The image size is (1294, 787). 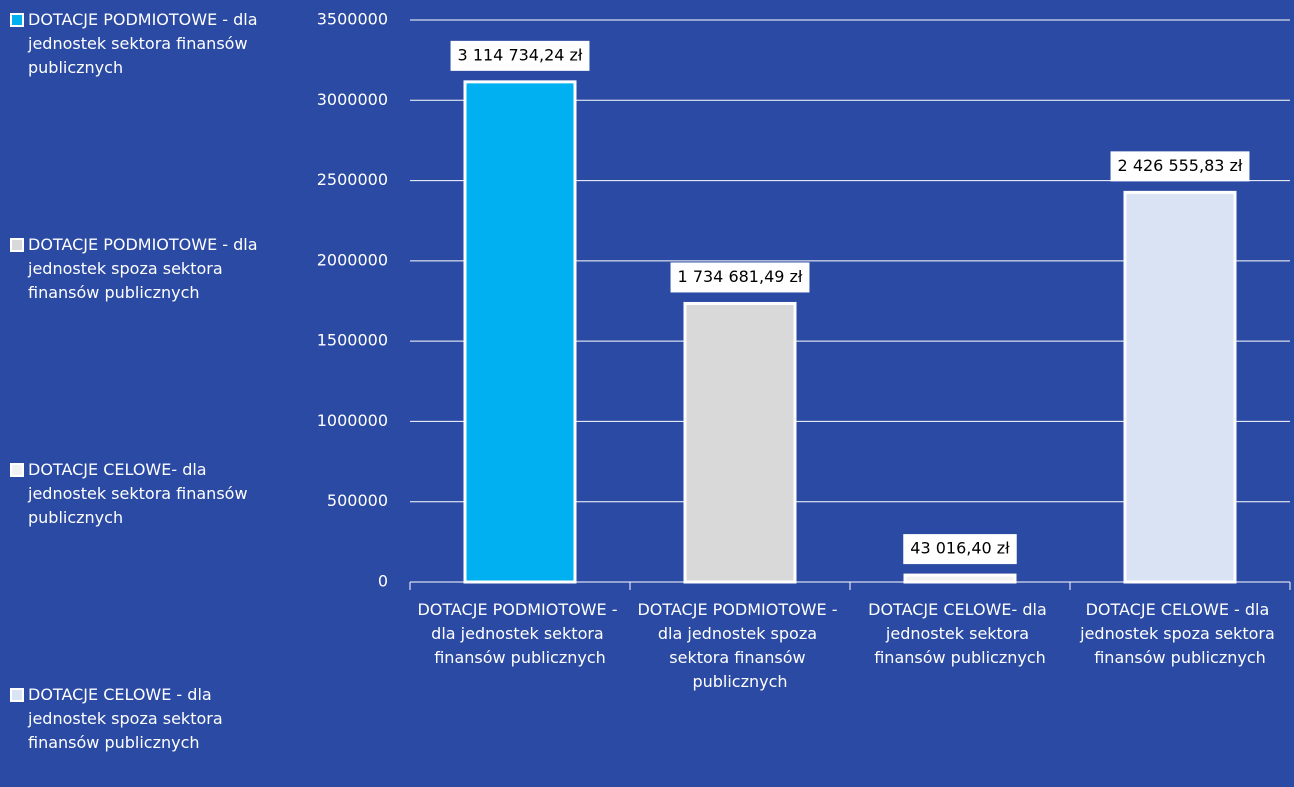 What do you see at coordinates (352, 99) in the screenshot?
I see `y-tick-label: 3000000` at bounding box center [352, 99].